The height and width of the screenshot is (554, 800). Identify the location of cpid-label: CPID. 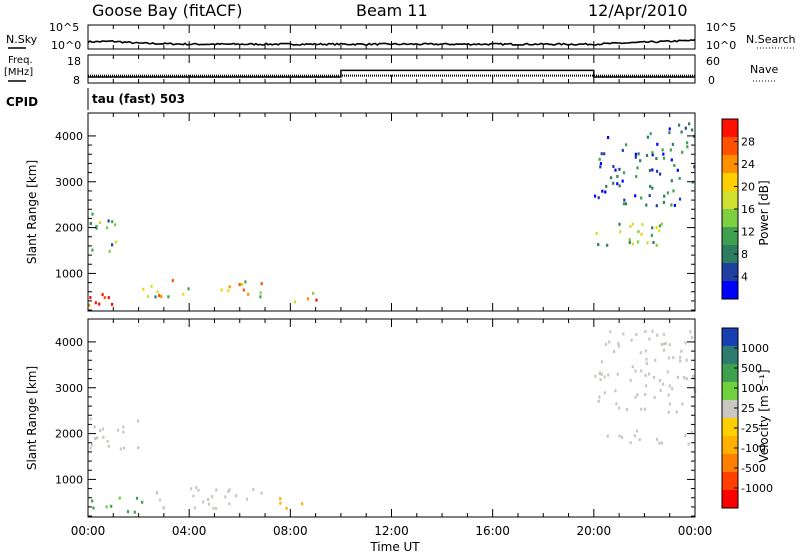
(22, 102).